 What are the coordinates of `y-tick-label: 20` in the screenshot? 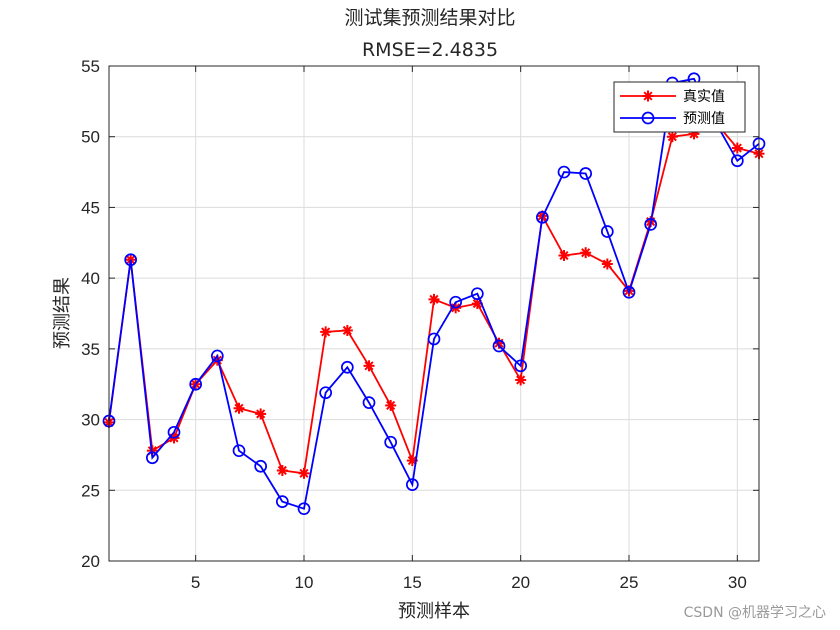 It's located at (90, 561).